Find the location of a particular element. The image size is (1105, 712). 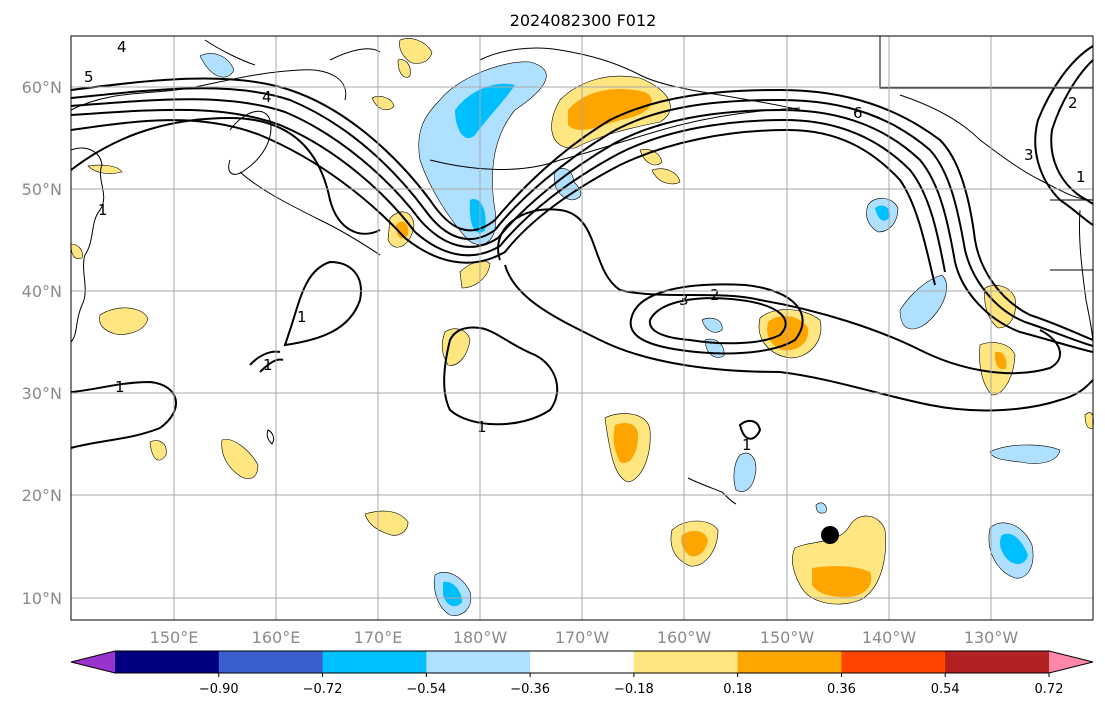

colorbar-tick-label: −0.54 is located at coordinates (426, 689).